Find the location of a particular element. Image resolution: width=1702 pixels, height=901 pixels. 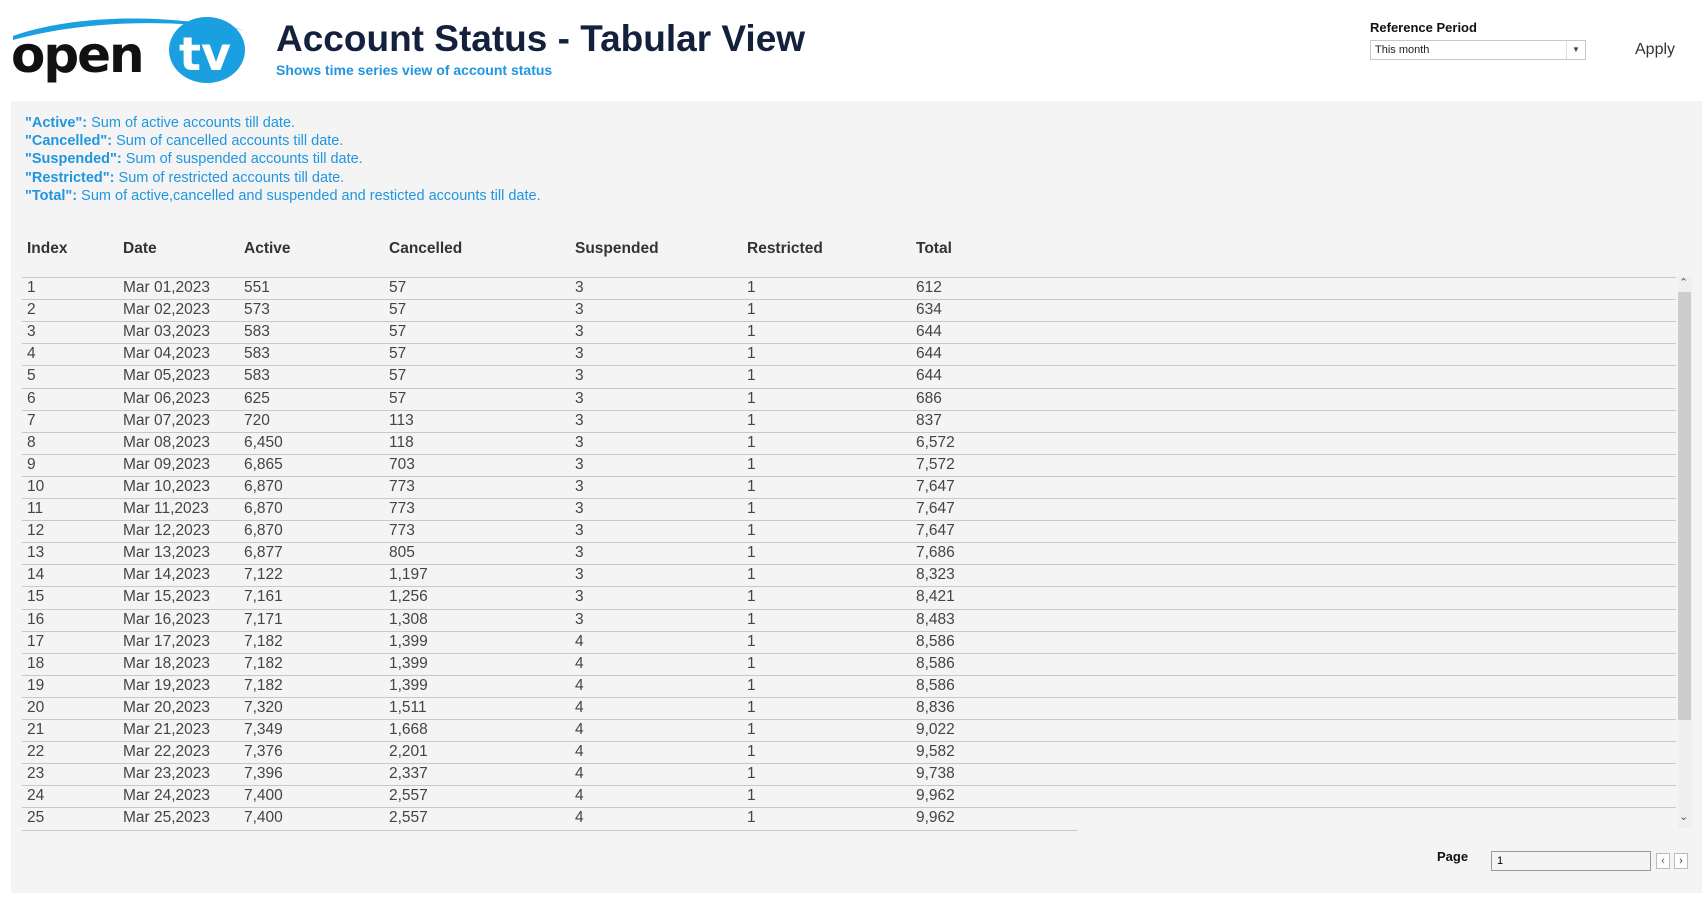

cell-index: 10 is located at coordinates (36, 486).